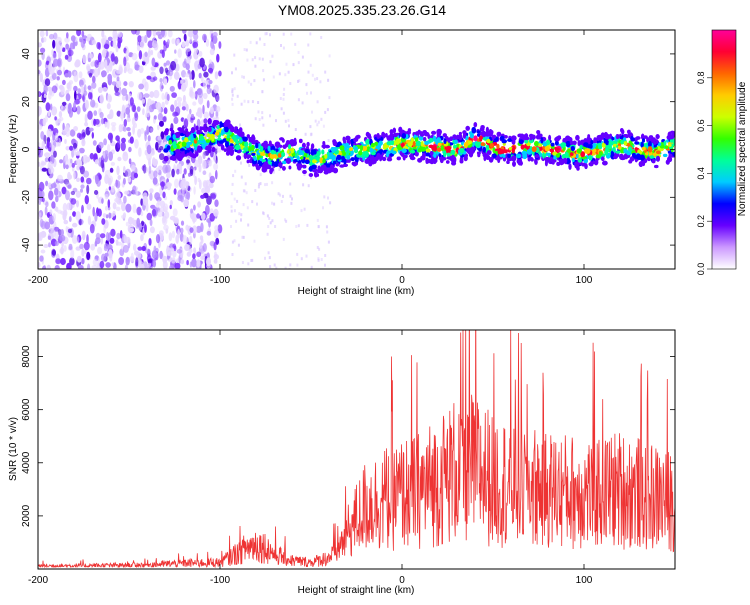  What do you see at coordinates (356, 590) in the screenshot?
I see `snr-xlabel: Height of straight line (km)` at bounding box center [356, 590].